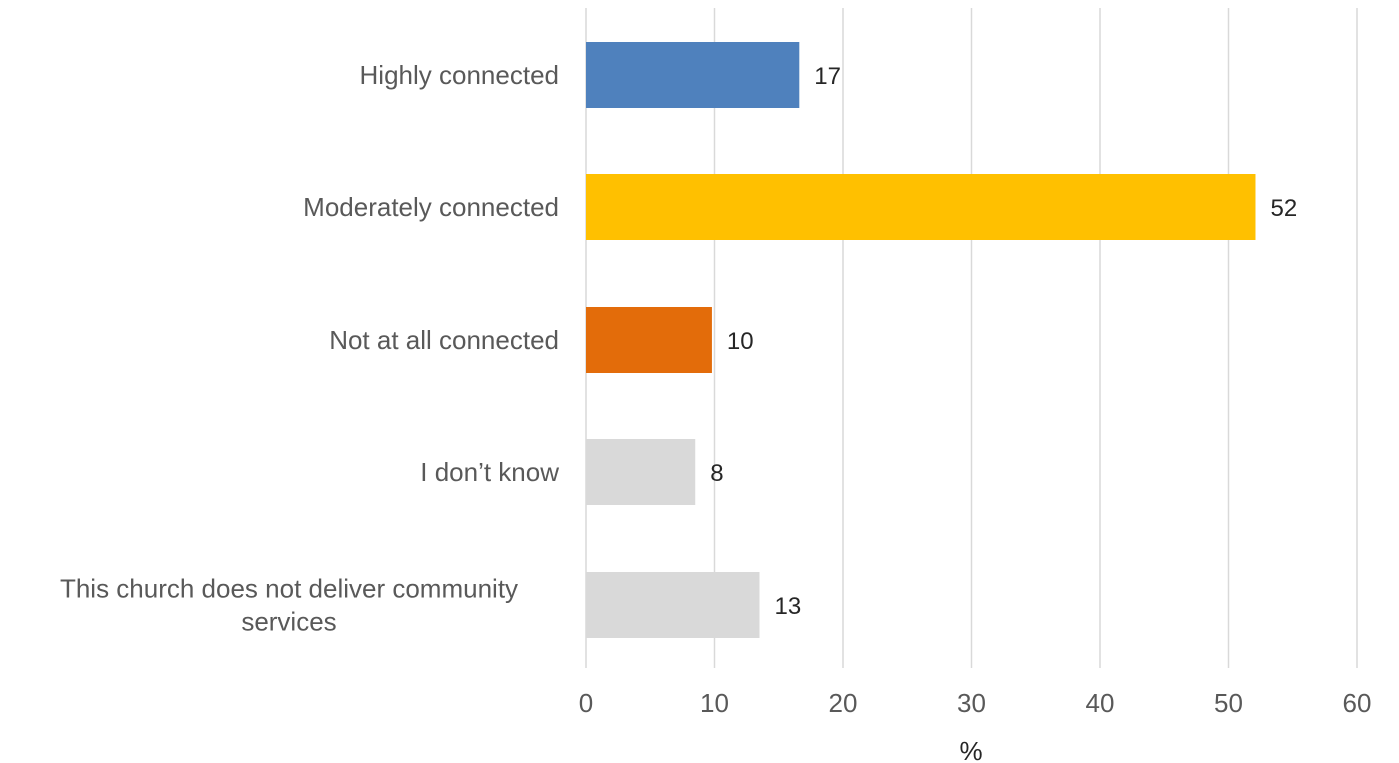  What do you see at coordinates (971, 703) in the screenshot?
I see `x-tick-label: 30` at bounding box center [971, 703].